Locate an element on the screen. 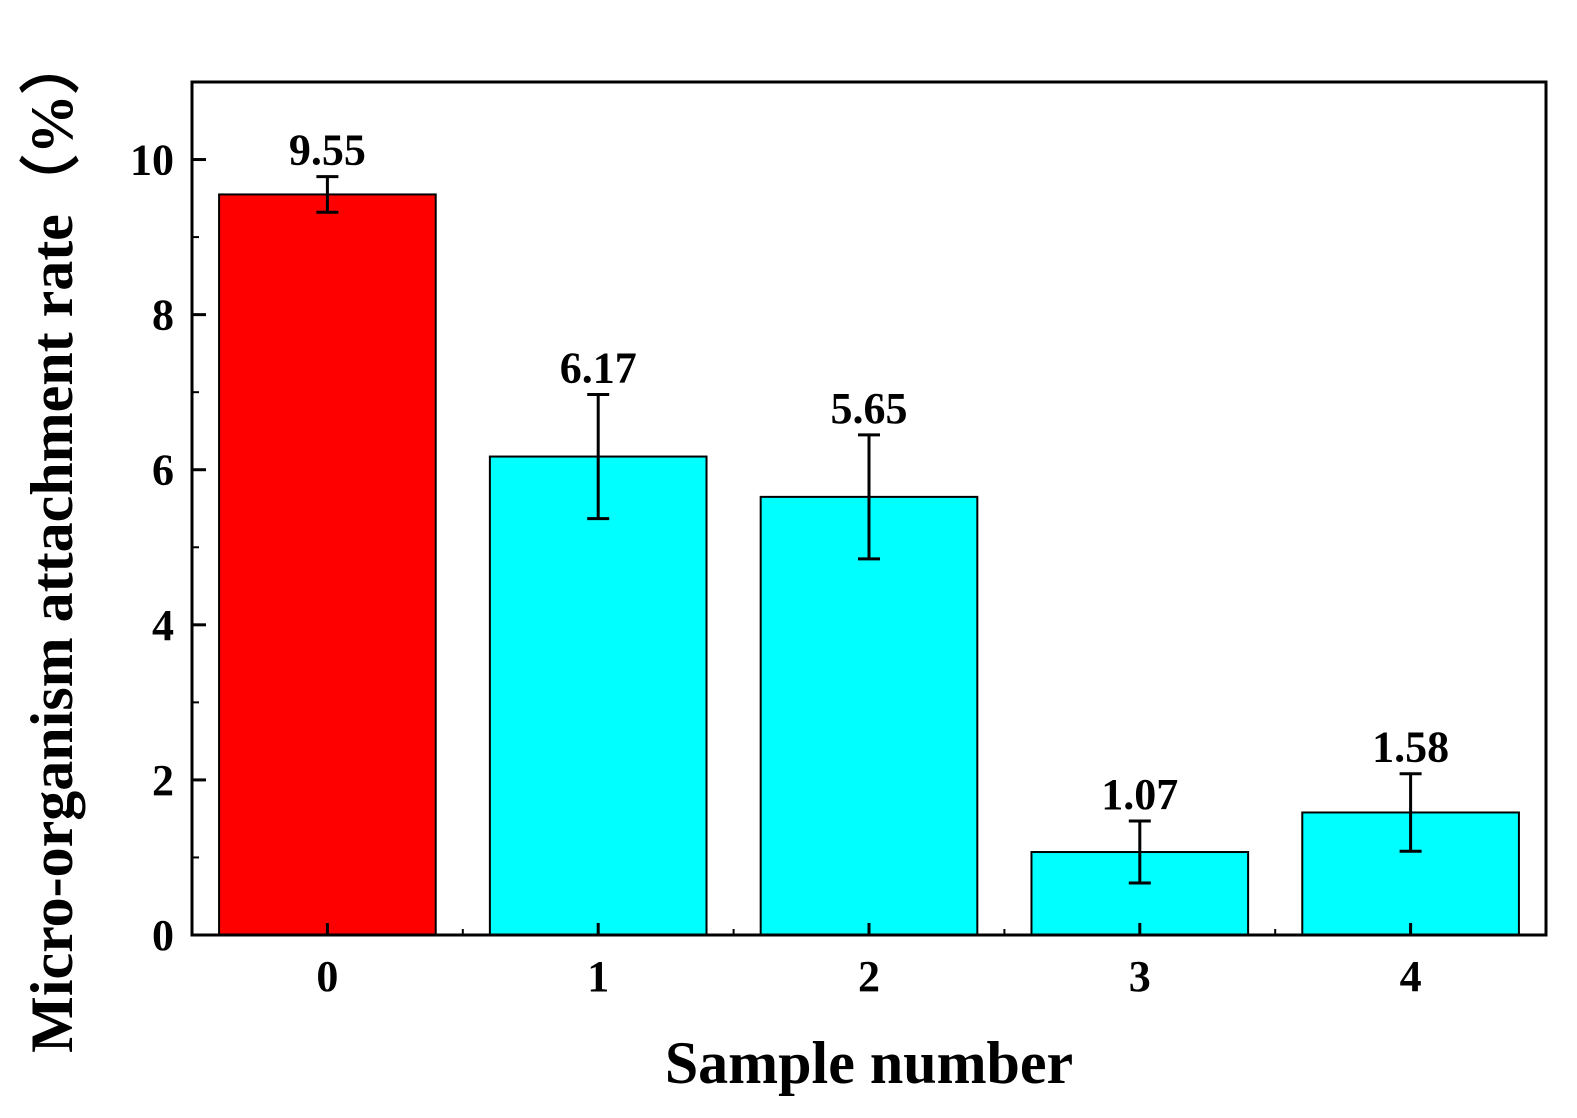 The width and height of the screenshot is (1577, 1118). x-tick-label-4: 4 is located at coordinates (1411, 976).